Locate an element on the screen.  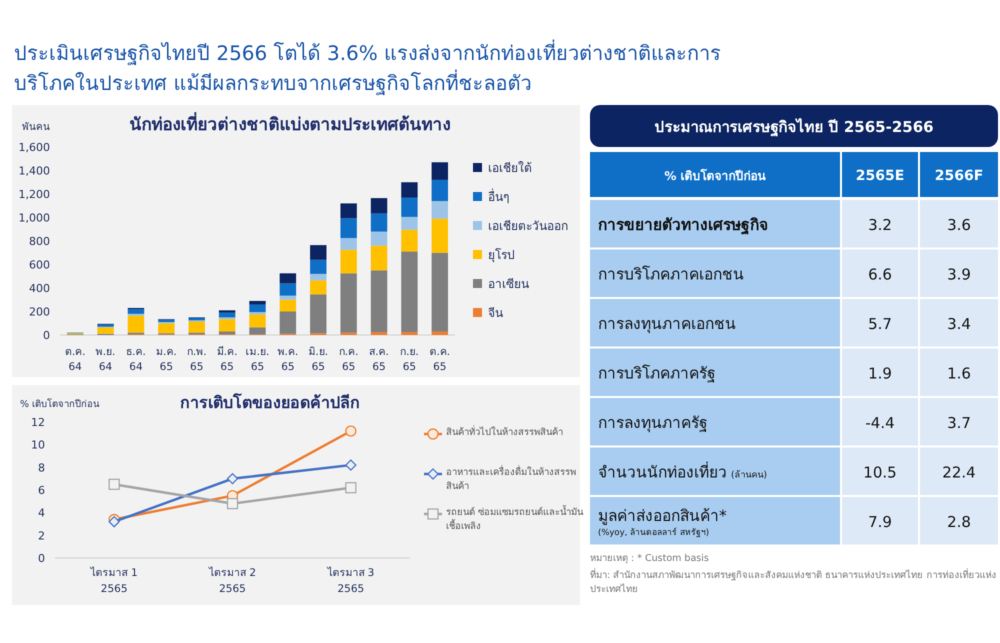
category-label: การบริโภคภาคเอกชน is located at coordinates (671, 275).